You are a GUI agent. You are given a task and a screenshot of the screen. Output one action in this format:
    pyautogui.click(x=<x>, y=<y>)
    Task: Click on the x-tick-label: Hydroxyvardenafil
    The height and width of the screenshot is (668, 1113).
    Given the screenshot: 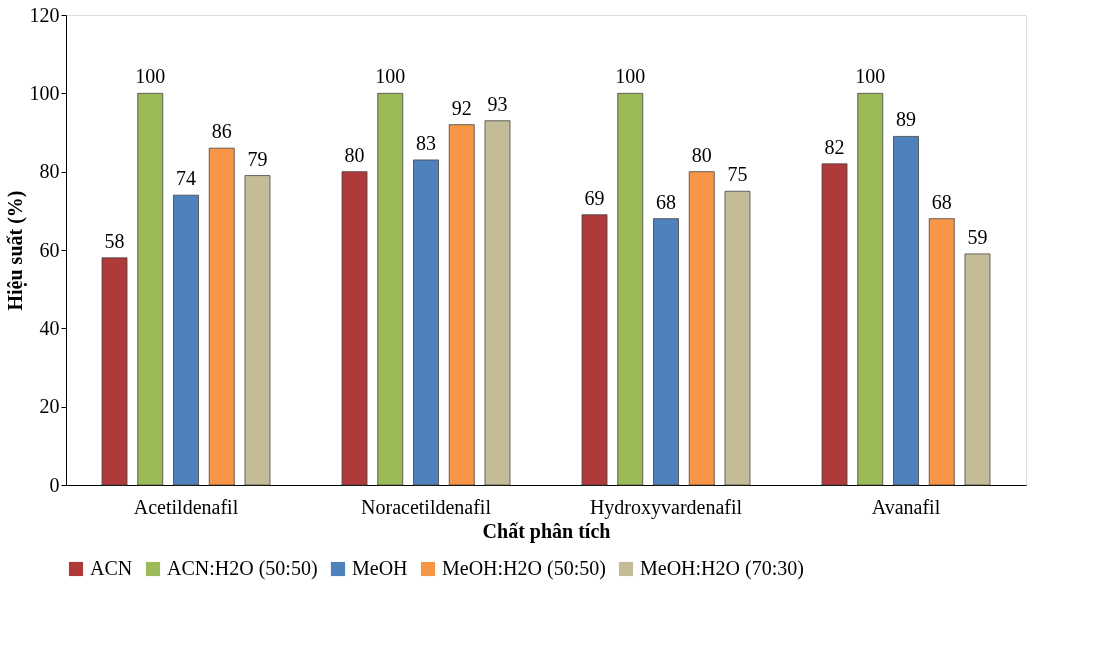 What is the action you would take?
    pyautogui.click(x=666, y=507)
    